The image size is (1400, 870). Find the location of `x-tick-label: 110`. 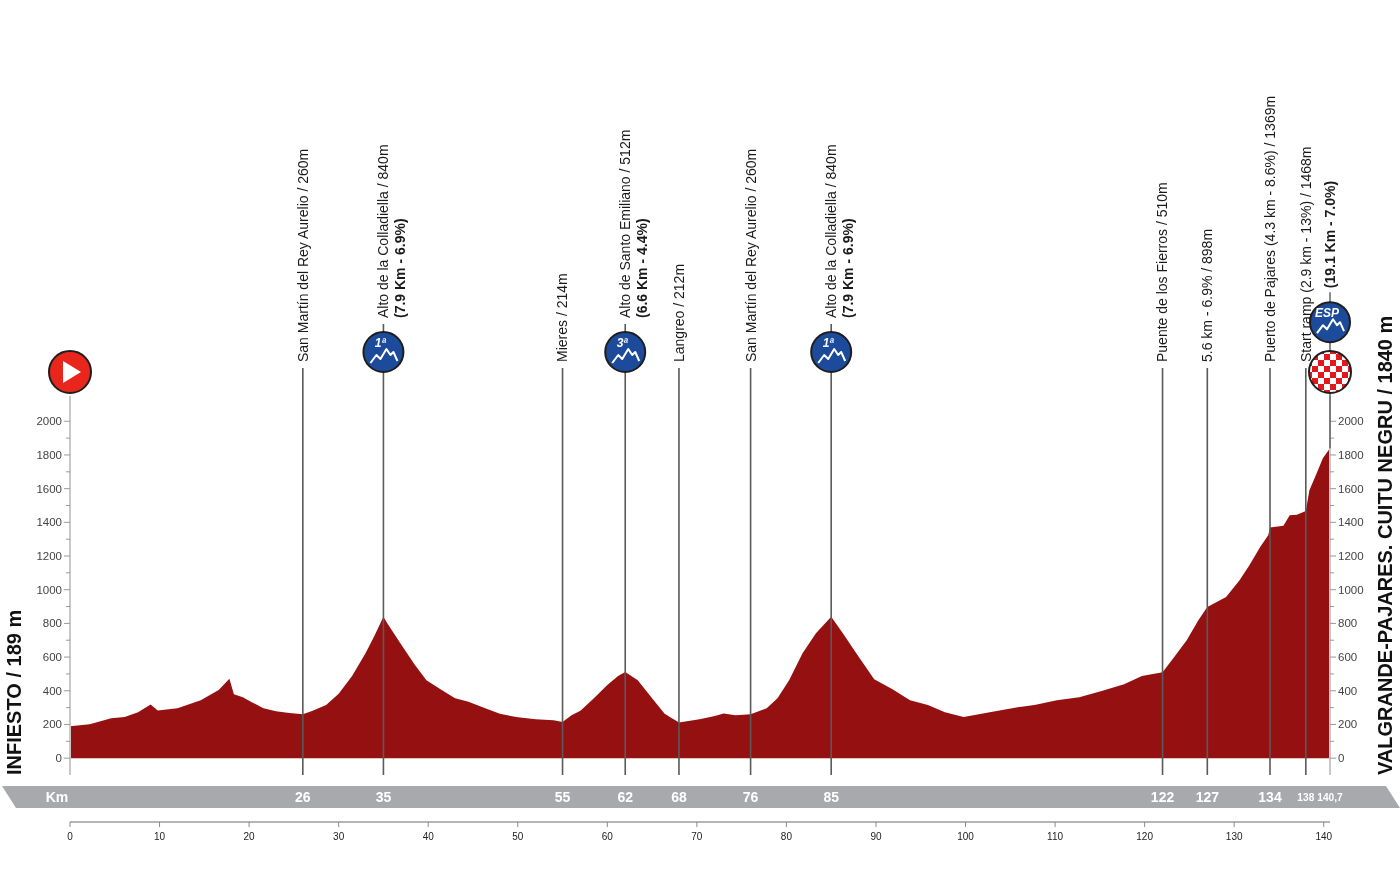

x-tick-label: 110 is located at coordinates (1055, 836).